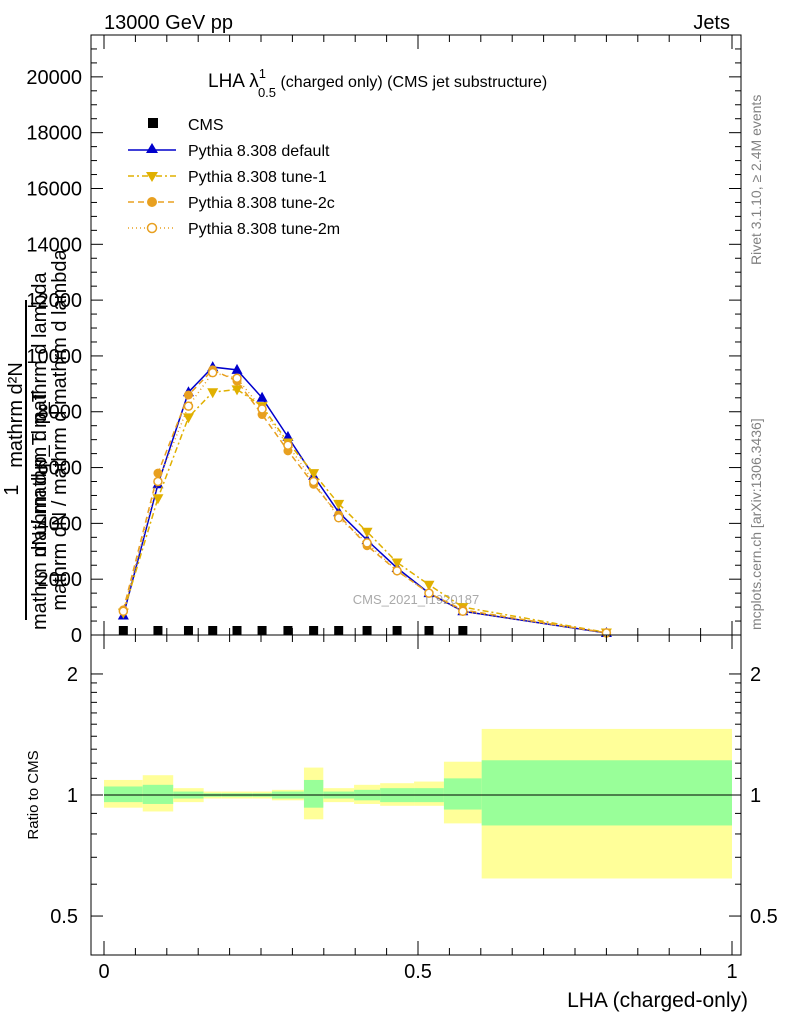  Describe the element at coordinates (152, 148) in the screenshot. I see `legend-marker-default` at that location.